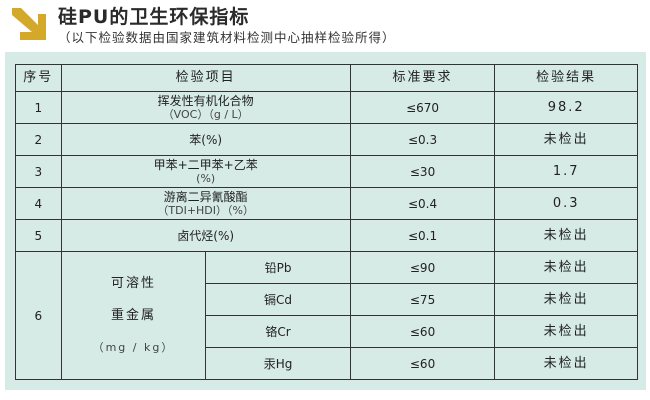 This screenshot has width=650, height=400. I want to click on item-unit: (%), so click(206, 178).